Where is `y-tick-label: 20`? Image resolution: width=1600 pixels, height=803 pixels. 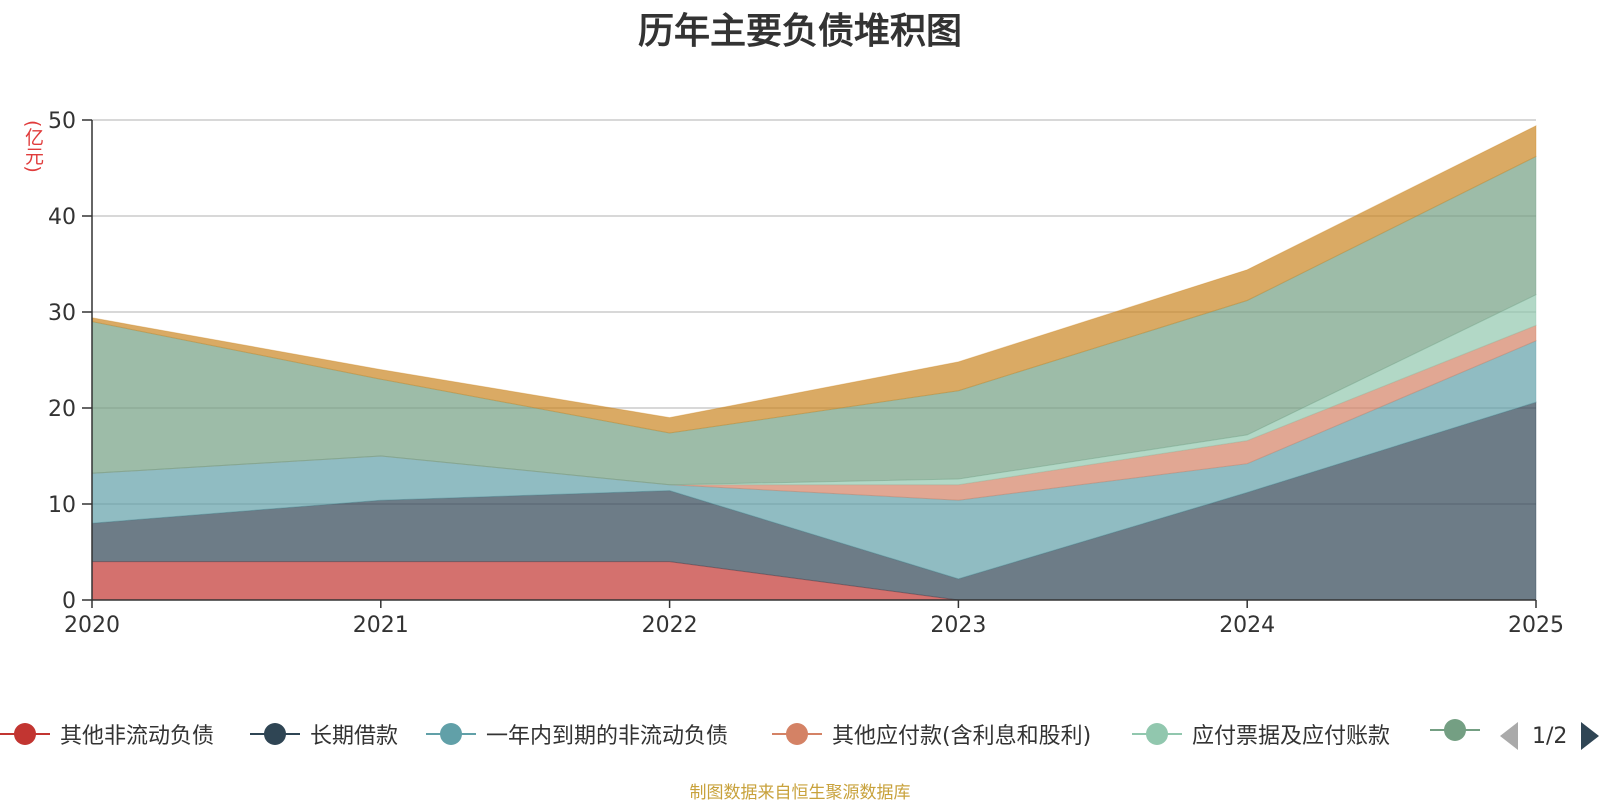 y-tick-label: 20 is located at coordinates (62, 409).